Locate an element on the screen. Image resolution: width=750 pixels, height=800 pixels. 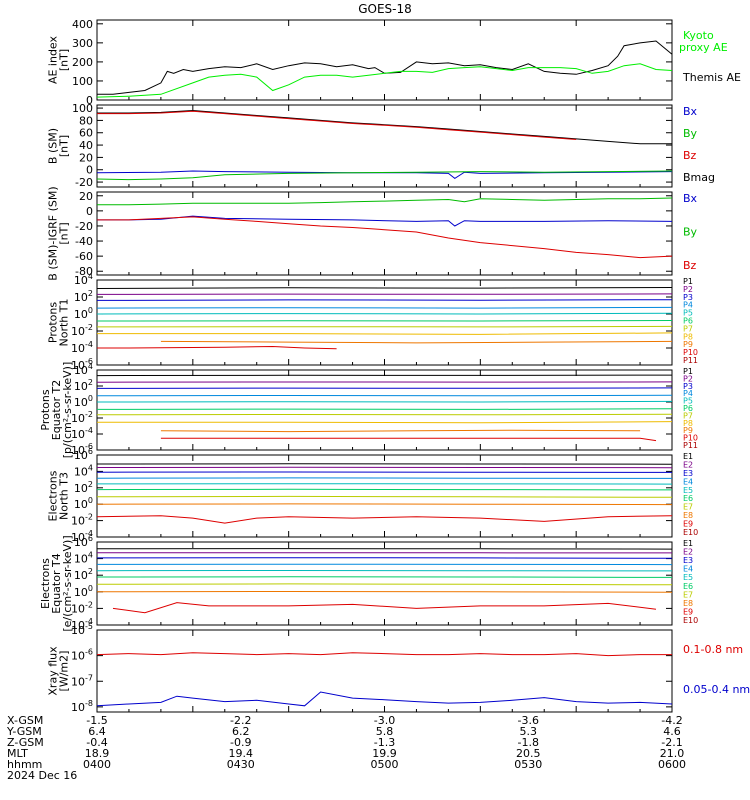
ephemeris-value: 0530 is located at coordinates (528, 764).